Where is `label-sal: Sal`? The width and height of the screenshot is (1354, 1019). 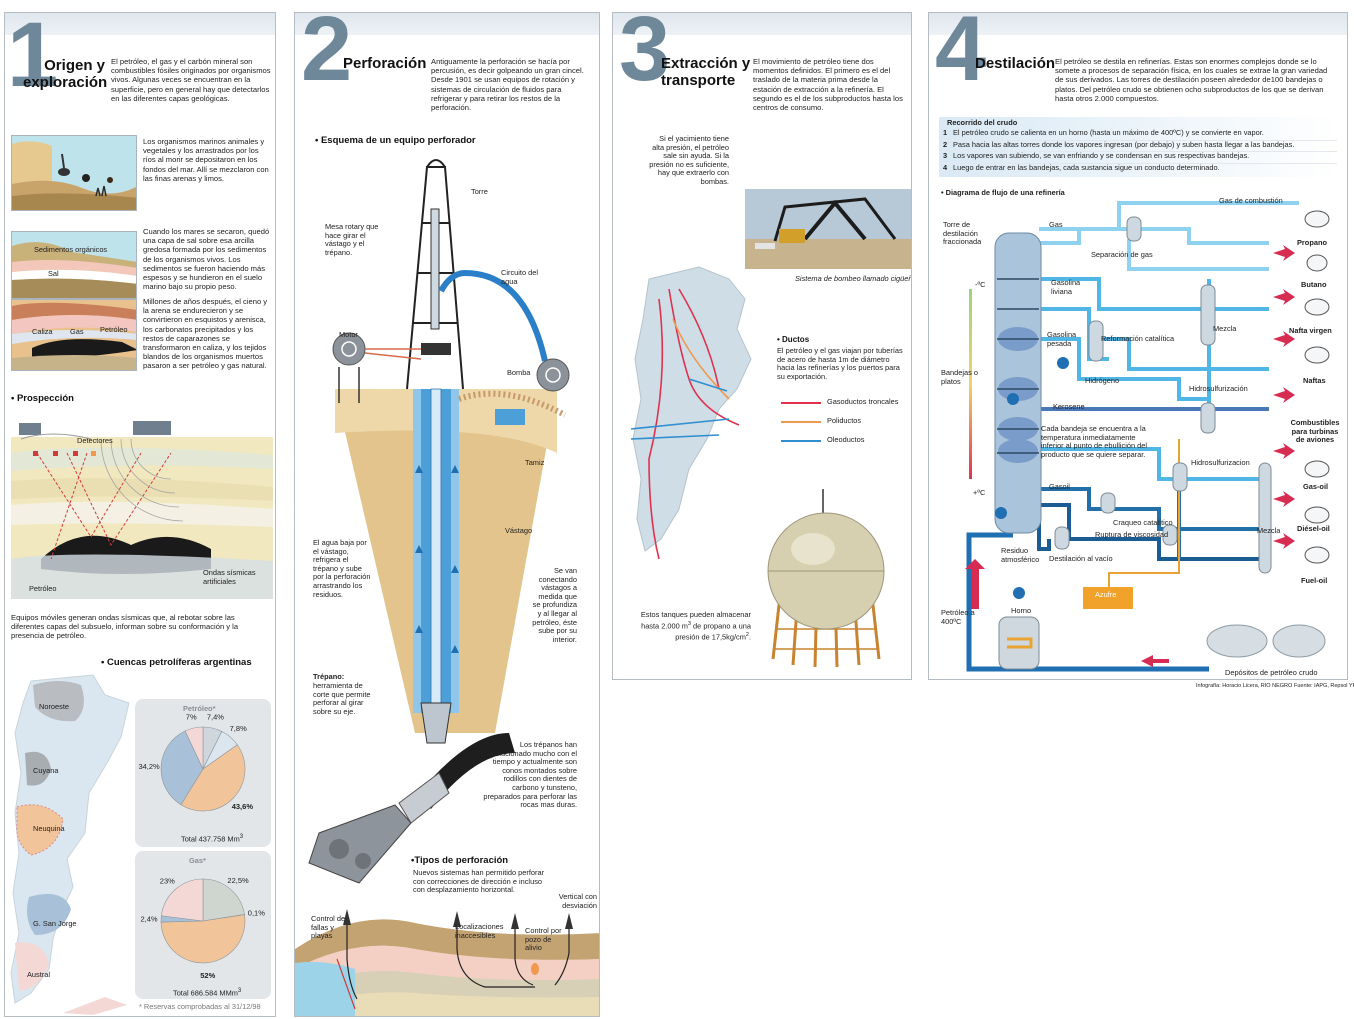 label-sal: Sal is located at coordinates (53, 273).